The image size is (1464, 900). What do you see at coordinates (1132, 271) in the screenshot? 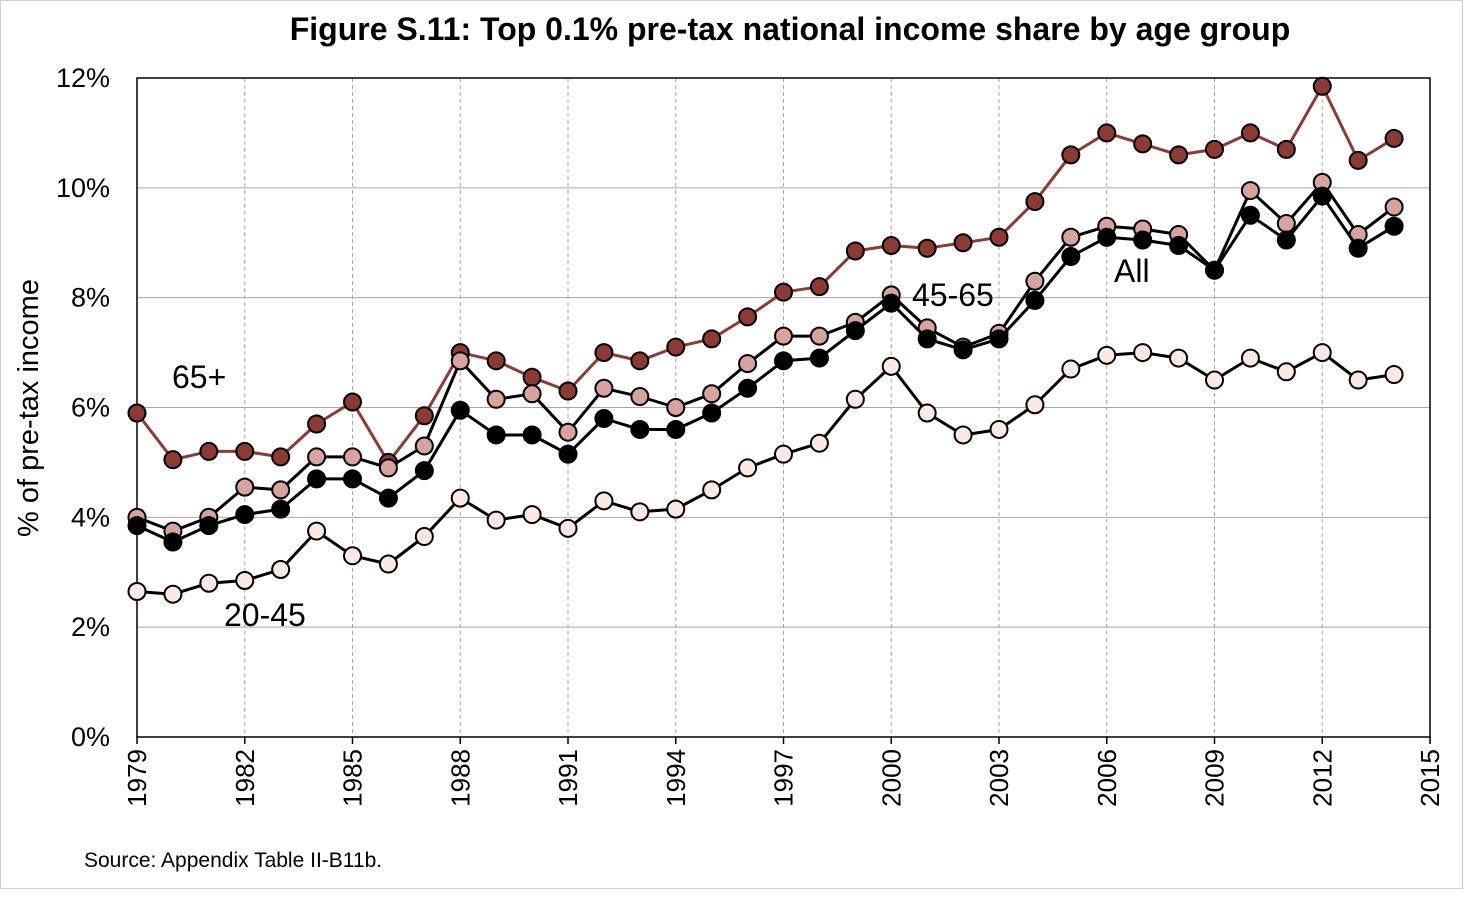
I see `series-label-all: All` at bounding box center [1132, 271].